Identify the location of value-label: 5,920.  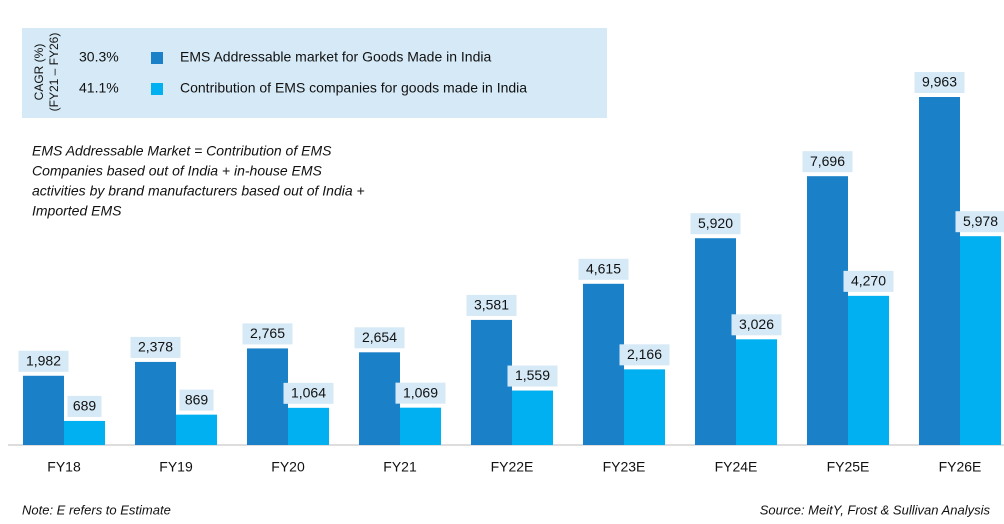
(715, 223).